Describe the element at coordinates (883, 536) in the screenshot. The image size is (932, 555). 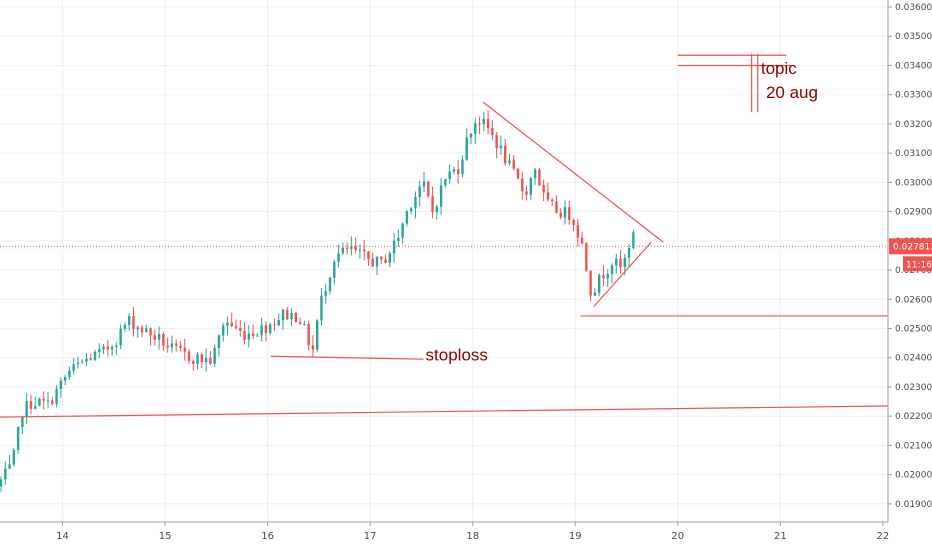
I see `x-tick-label: 22` at that location.